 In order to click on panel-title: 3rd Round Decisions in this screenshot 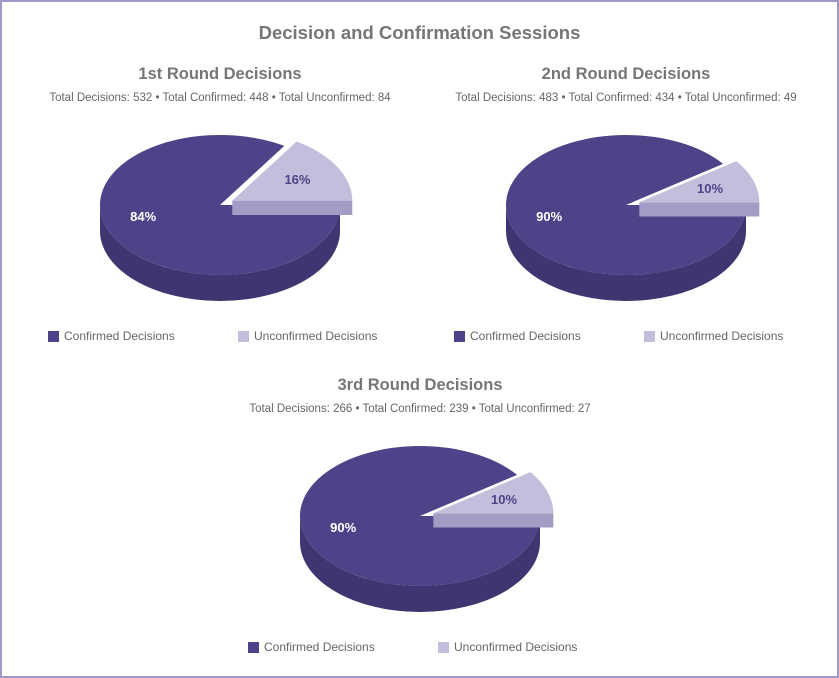, I will do `click(420, 385)`.